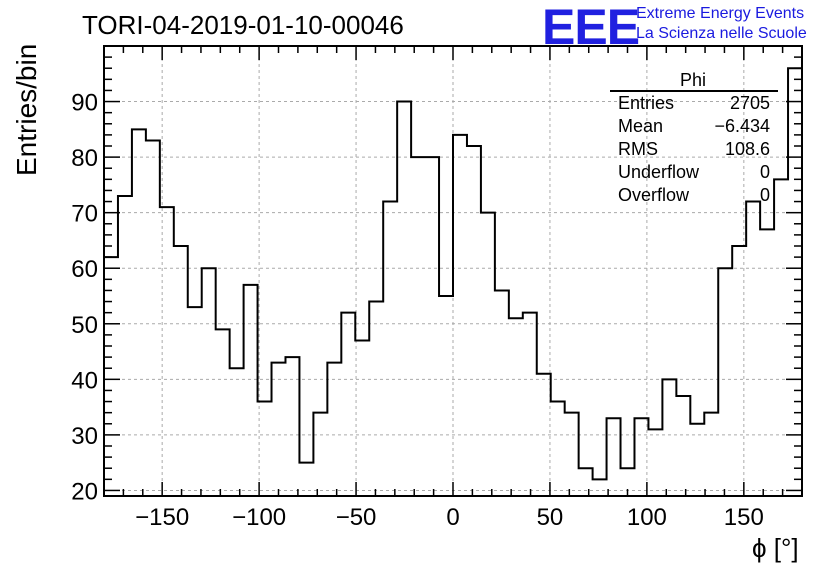  I want to click on page-title: TORI-04-2019-01-10-00046, so click(243, 25).